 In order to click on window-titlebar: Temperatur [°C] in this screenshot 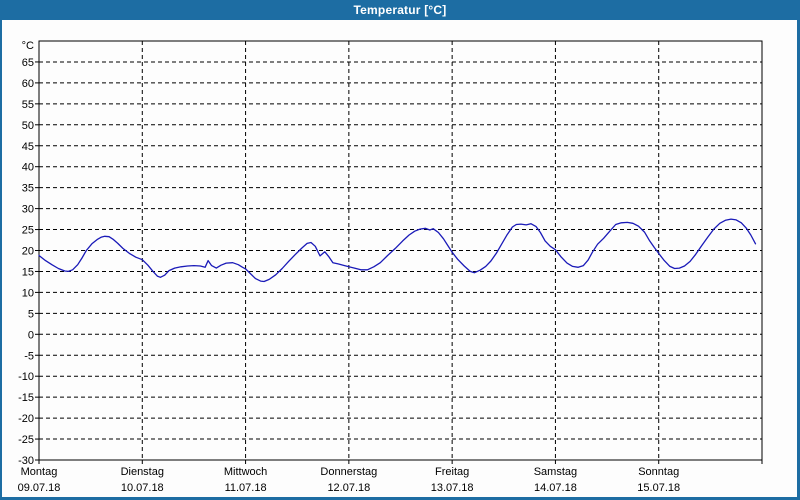, I will do `click(400, 10)`.